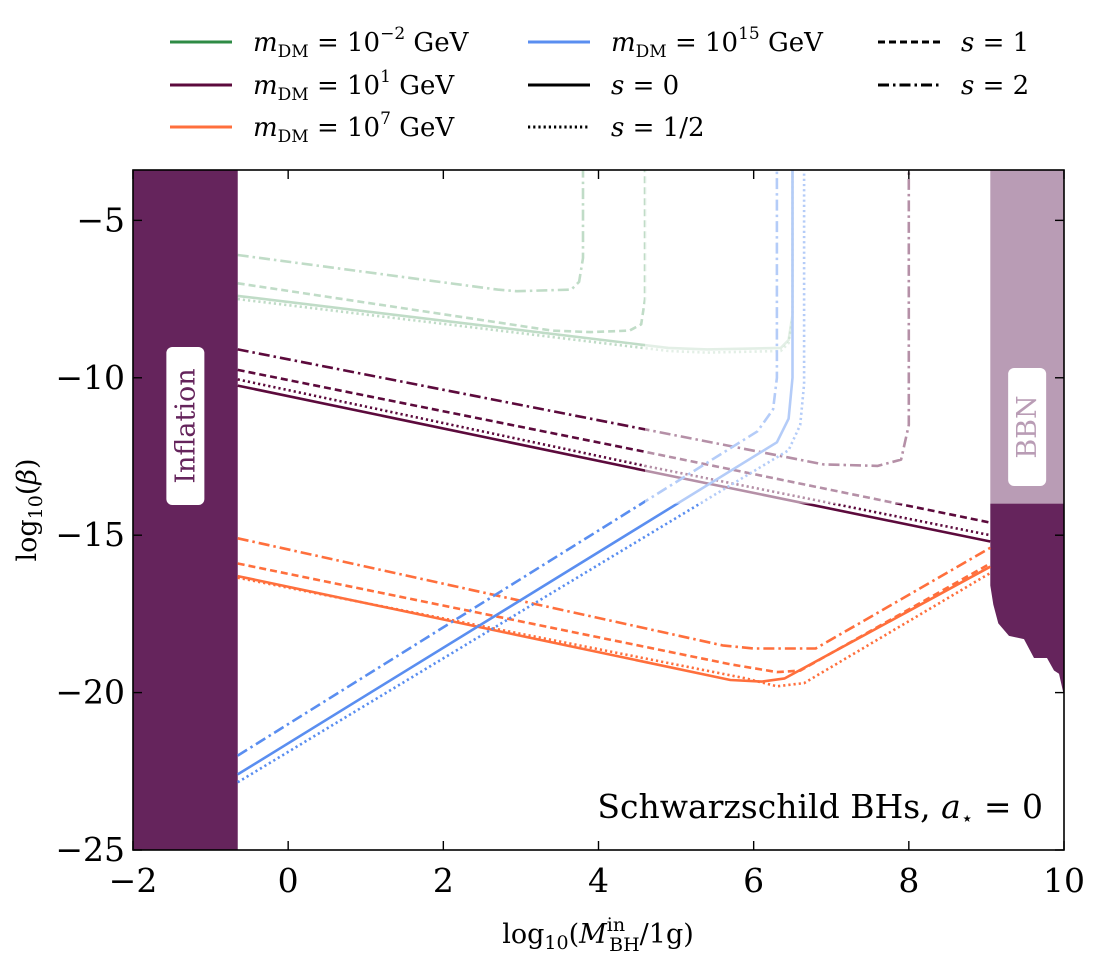 This screenshot has height=967, width=1098. I want to click on region-label-inflation: Inflation, so click(185, 426).